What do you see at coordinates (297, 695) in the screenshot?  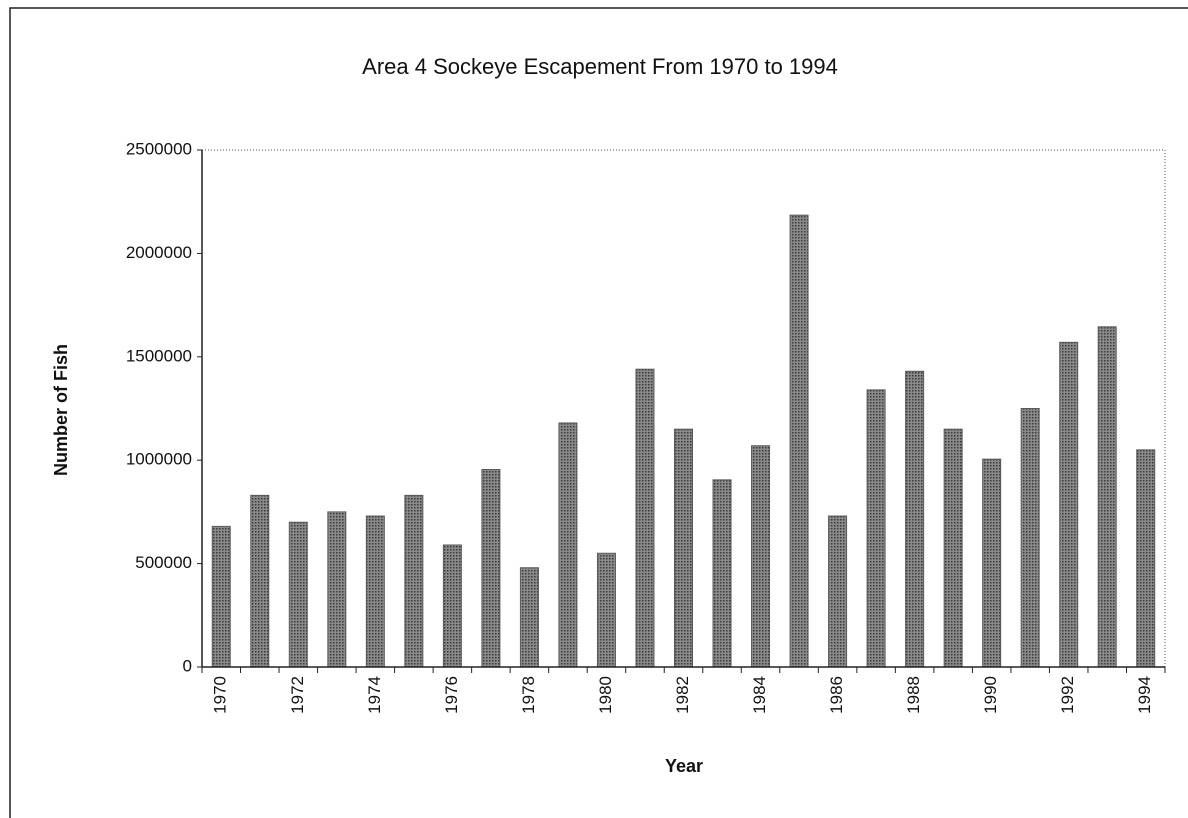 I see `x-tick-label: 1972` at bounding box center [297, 695].